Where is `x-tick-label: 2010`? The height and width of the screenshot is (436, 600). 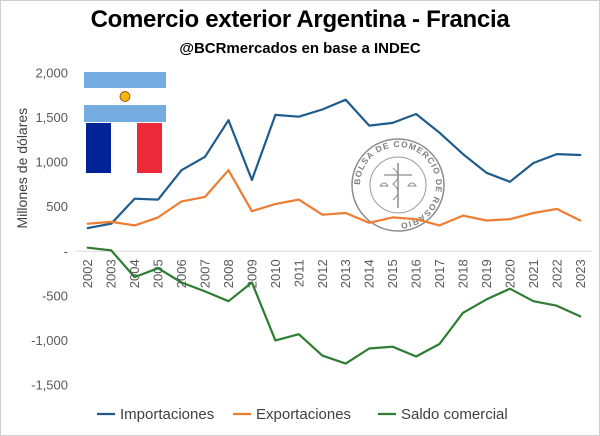
x-tick-label: 2010 is located at coordinates (275, 273).